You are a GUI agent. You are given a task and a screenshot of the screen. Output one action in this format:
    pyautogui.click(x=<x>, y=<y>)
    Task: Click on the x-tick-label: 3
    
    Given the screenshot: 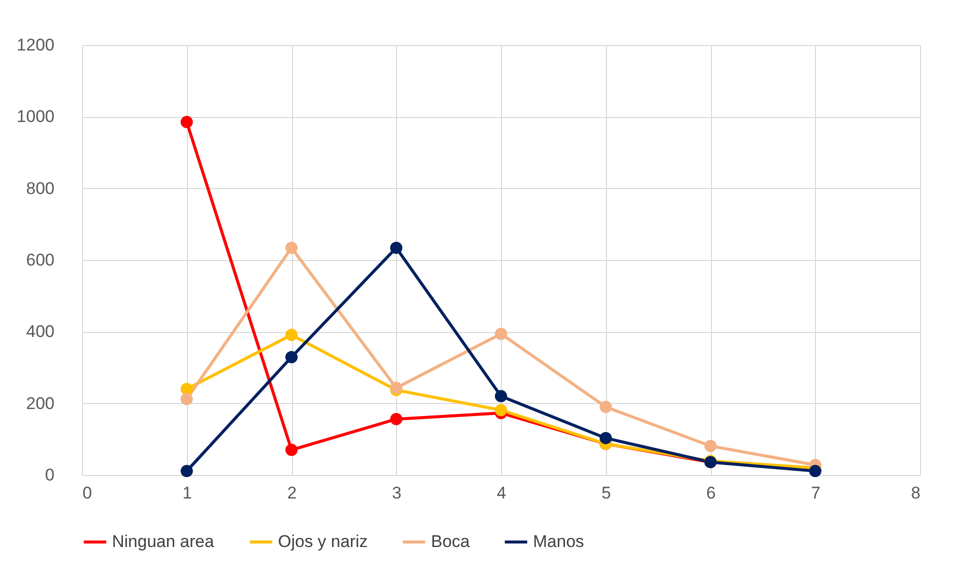 What is the action you would take?
    pyautogui.click(x=397, y=493)
    